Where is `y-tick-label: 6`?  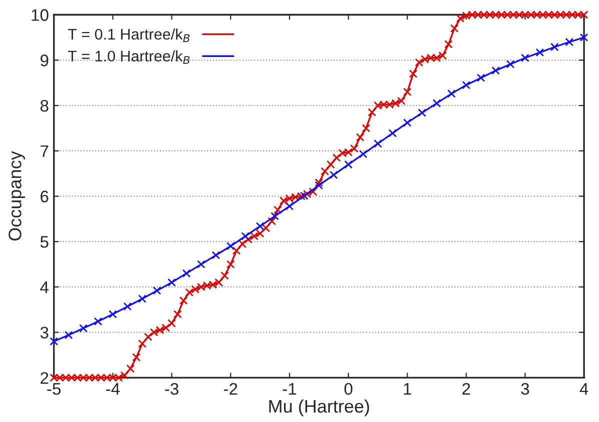
y-tick-label: 6 is located at coordinates (44, 196).